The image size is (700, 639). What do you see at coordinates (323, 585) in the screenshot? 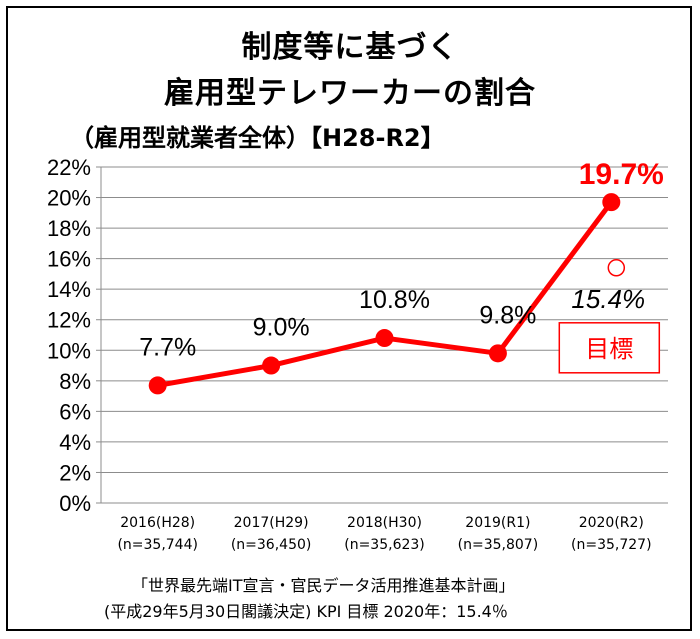
I see `footer-note-line1: 「世界最先端IT宣言・官民データ活用推進基本計画」` at bounding box center [323, 585].